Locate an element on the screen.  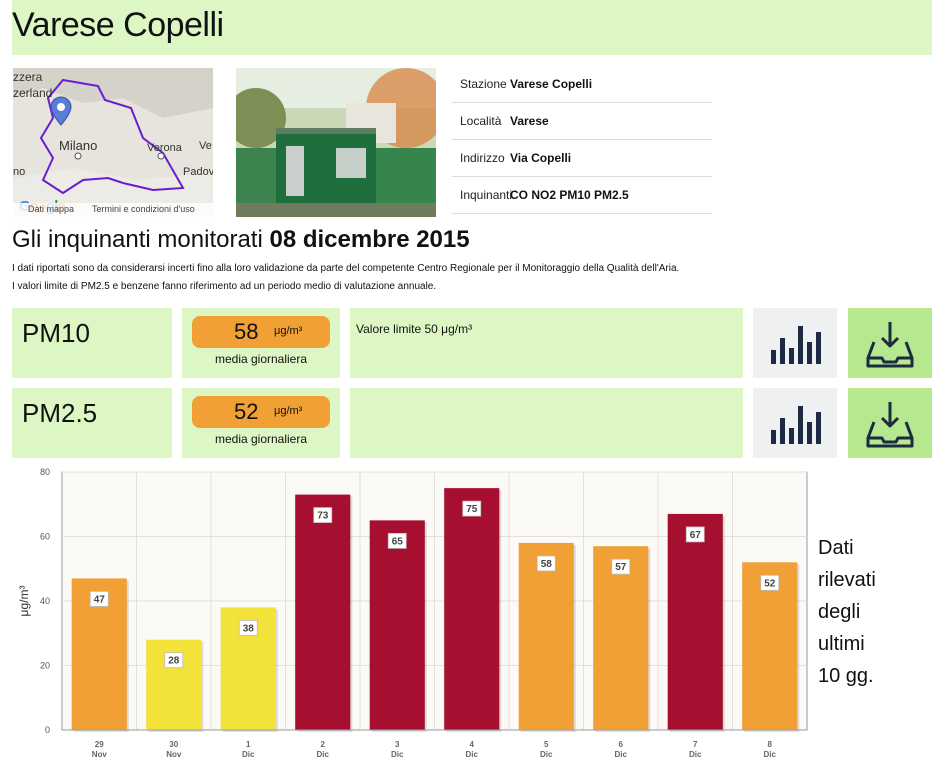
data-label: 38 is located at coordinates (249, 628).